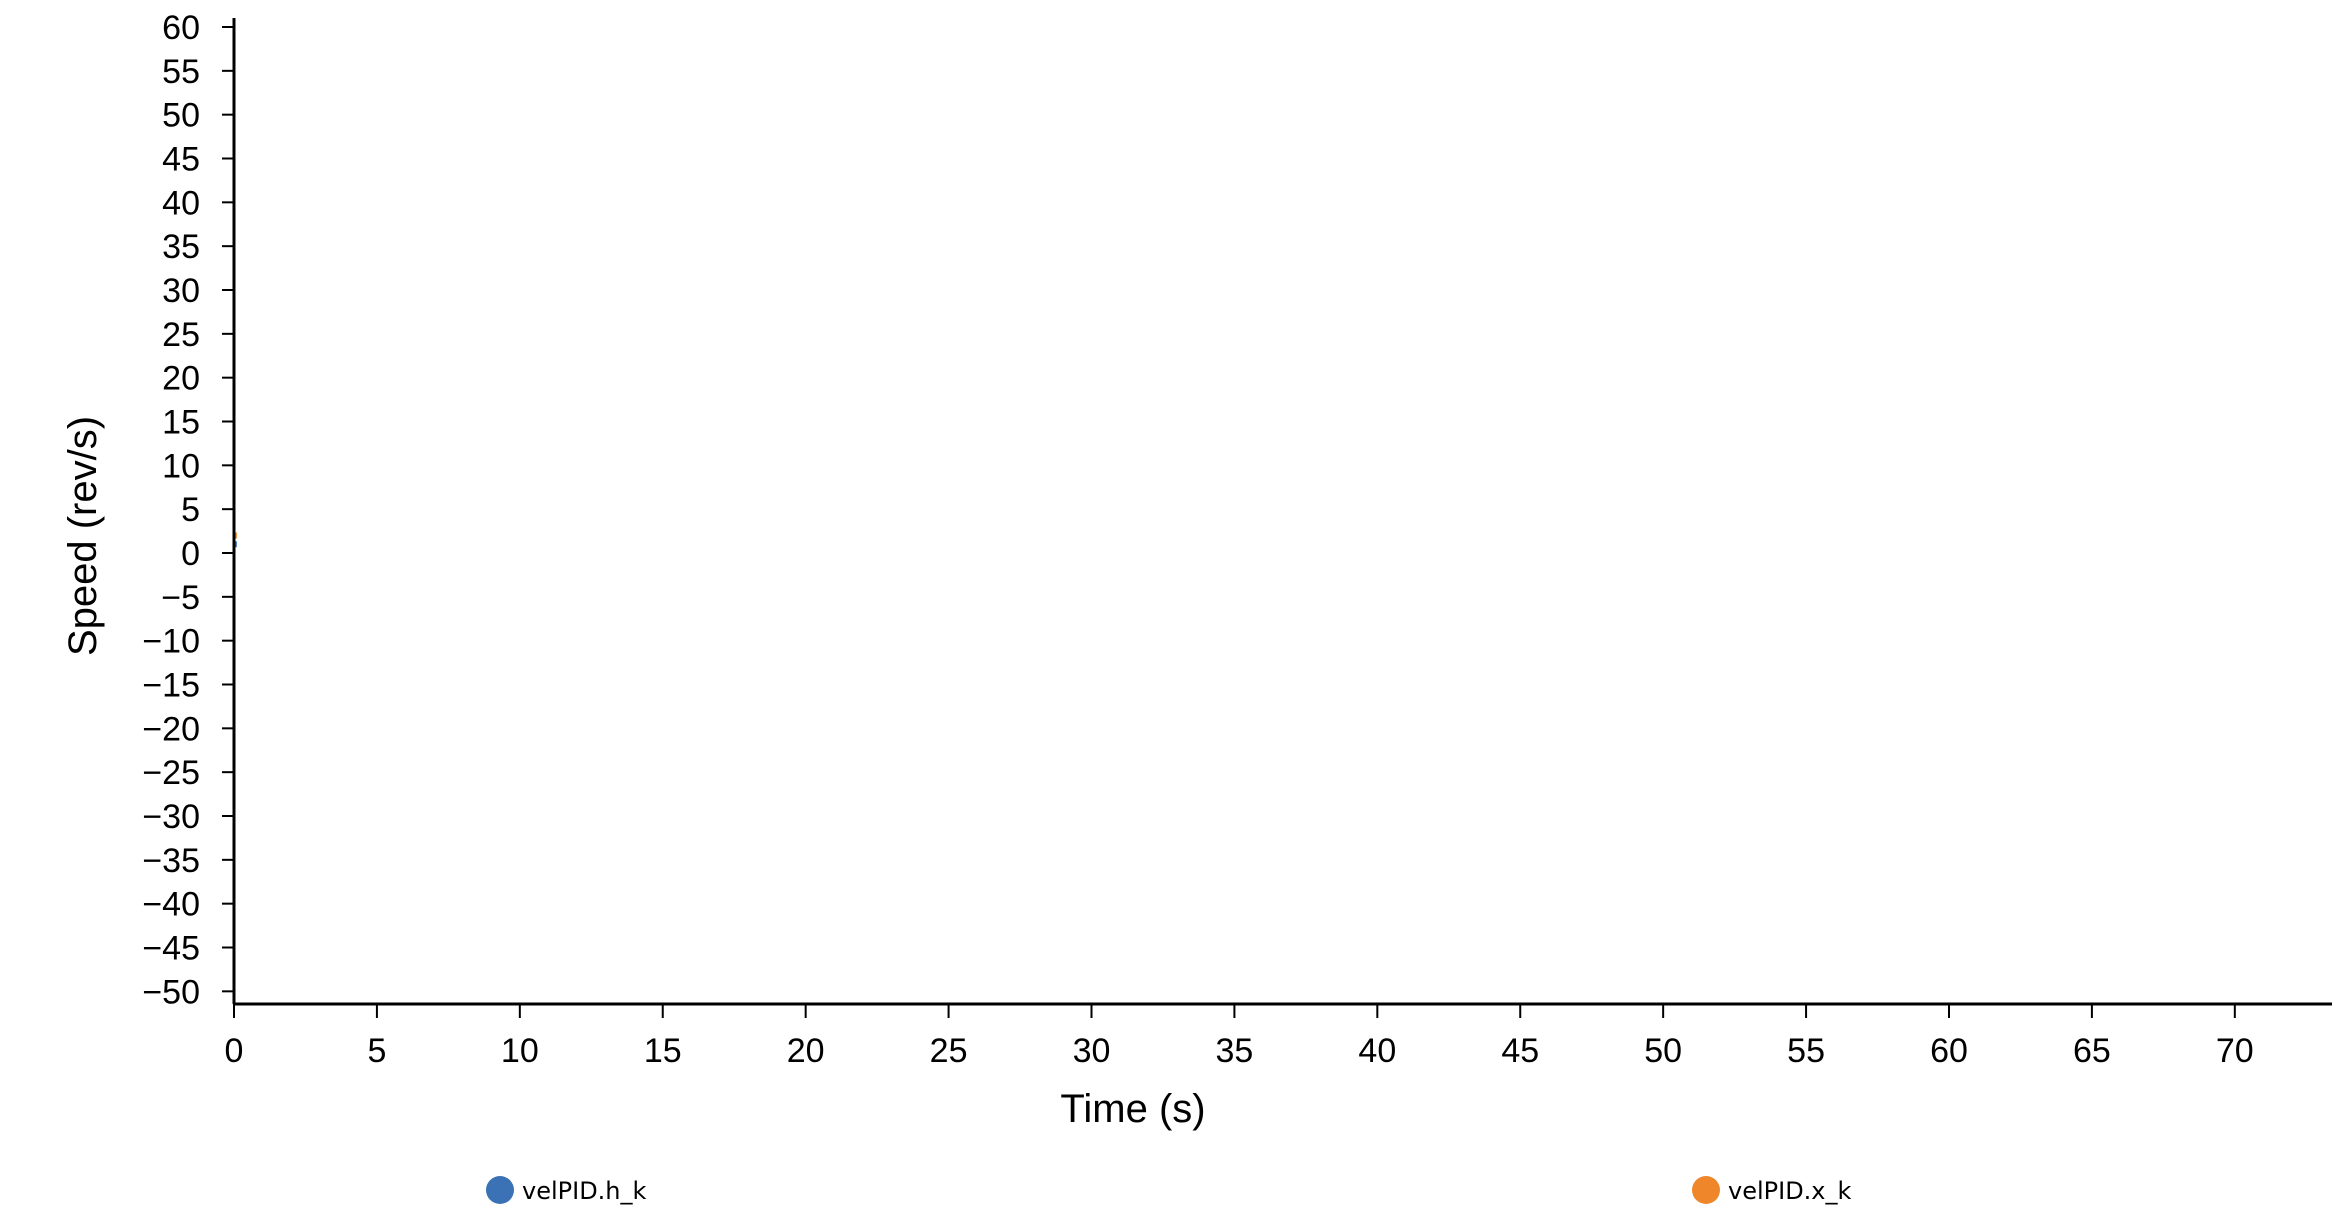 This screenshot has height=1210, width=2342. What do you see at coordinates (1169, 1190) in the screenshot?
I see `legend: velPID.h_k velPID.x_k` at bounding box center [1169, 1190].